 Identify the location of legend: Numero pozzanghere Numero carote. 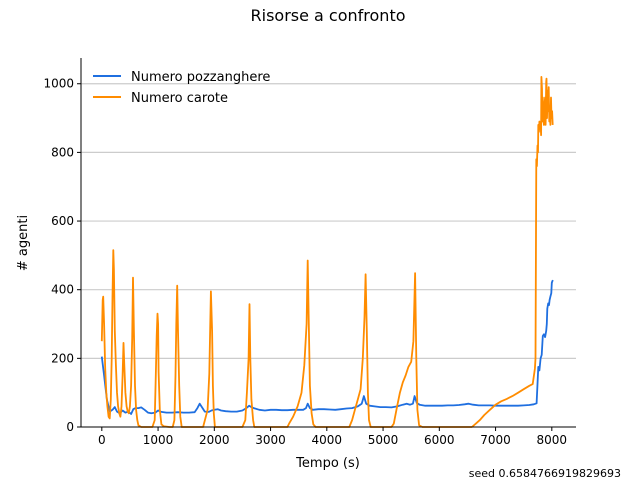
(181, 88).